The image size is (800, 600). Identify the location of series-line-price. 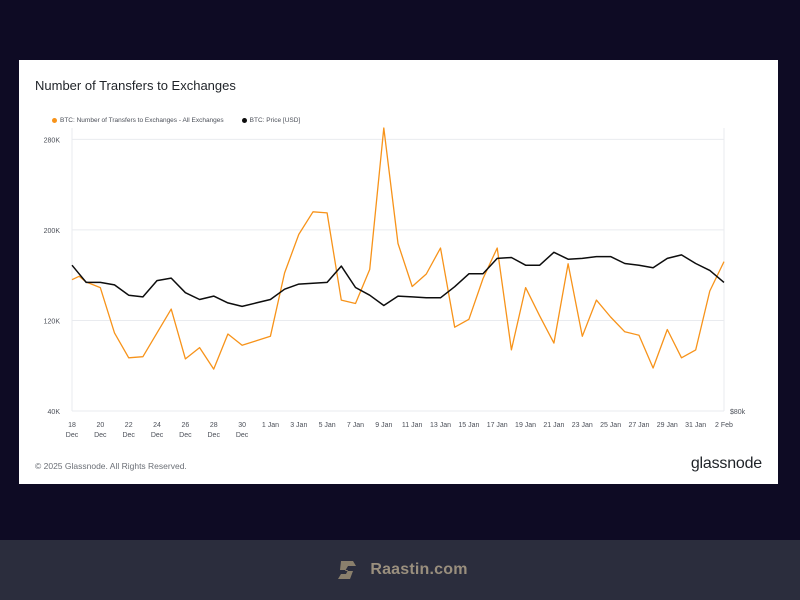
(398, 279).